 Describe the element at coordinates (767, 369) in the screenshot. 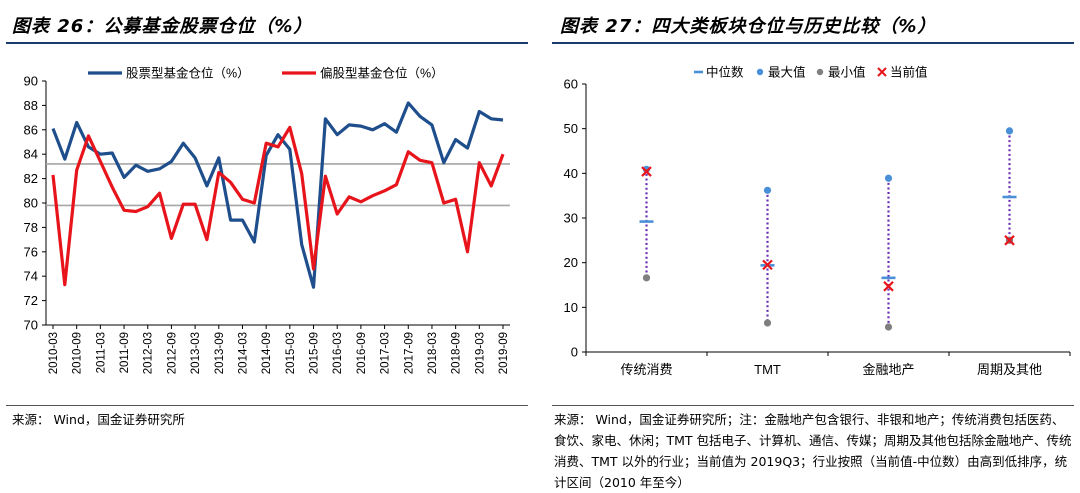

I see `category-label: TMT` at that location.